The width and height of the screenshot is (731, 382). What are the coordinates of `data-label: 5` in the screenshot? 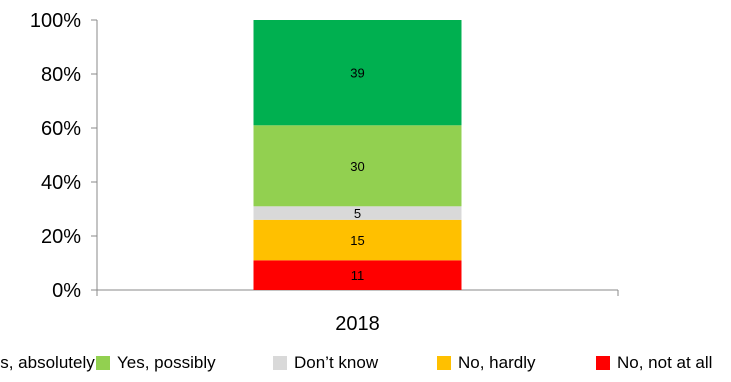 It's located at (357, 213).